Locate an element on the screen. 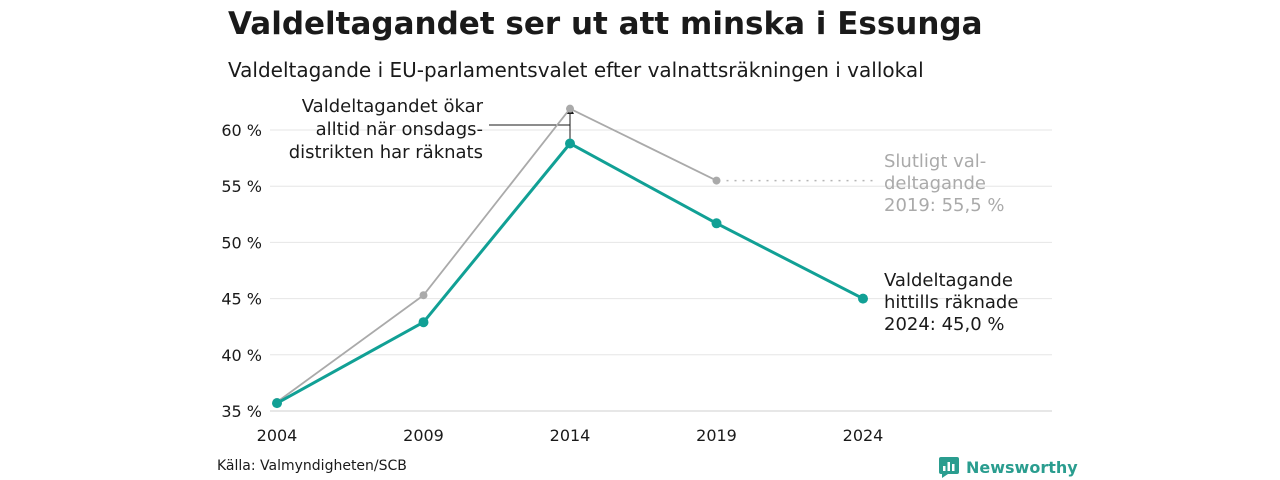  annot-current-line: Valdeltagande is located at coordinates (948, 280).